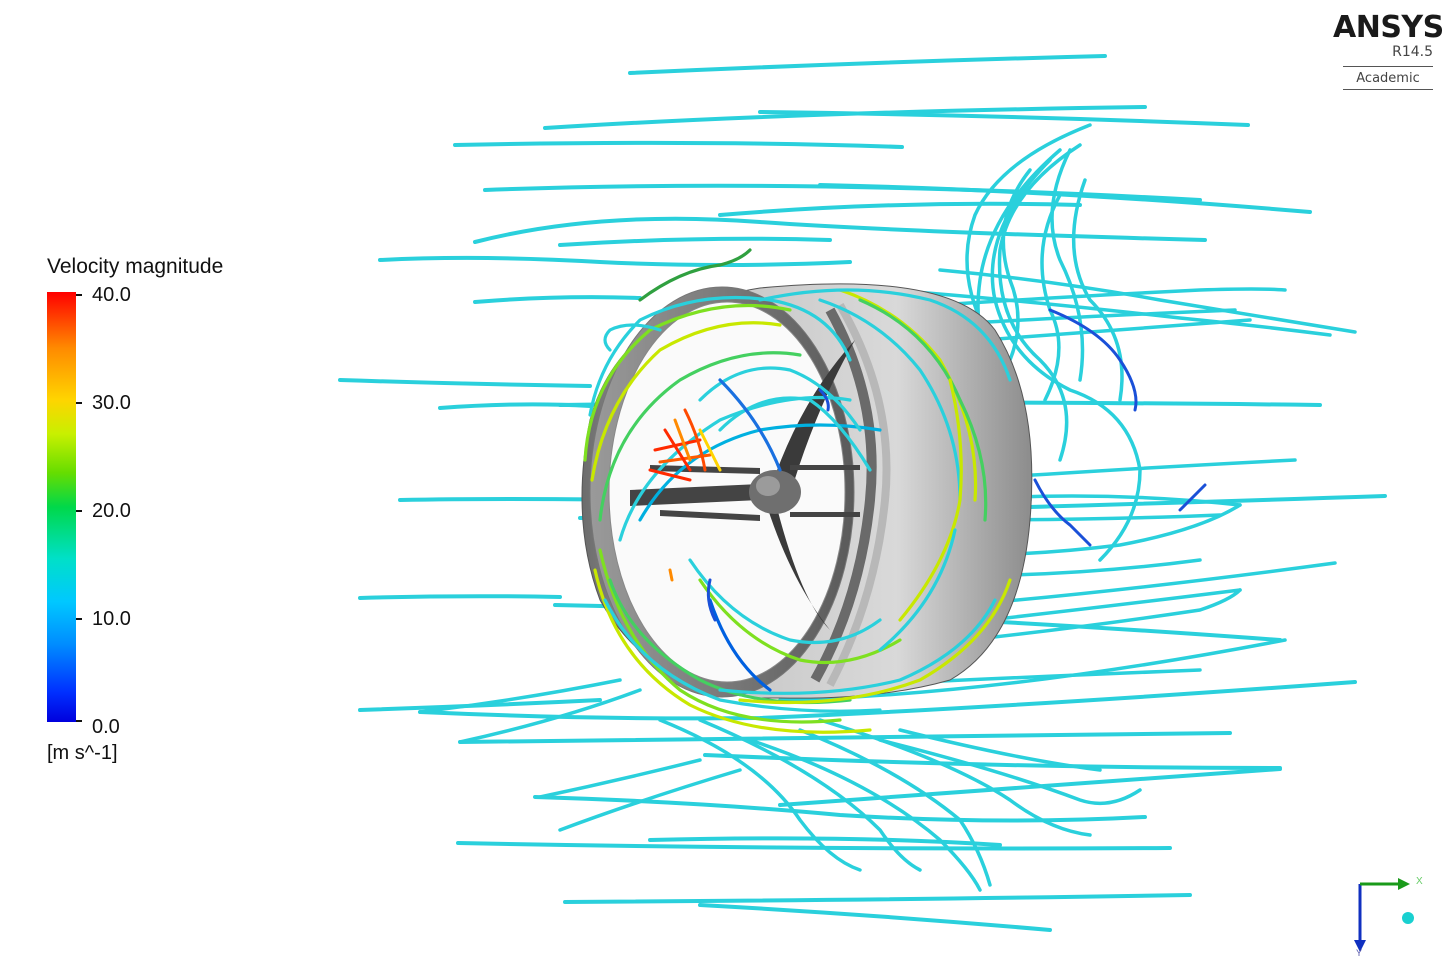 Image resolution: width=1446 pixels, height=965 pixels. Describe the element at coordinates (685, 495) in the screenshot. I see `high-velocity-core` at that location.